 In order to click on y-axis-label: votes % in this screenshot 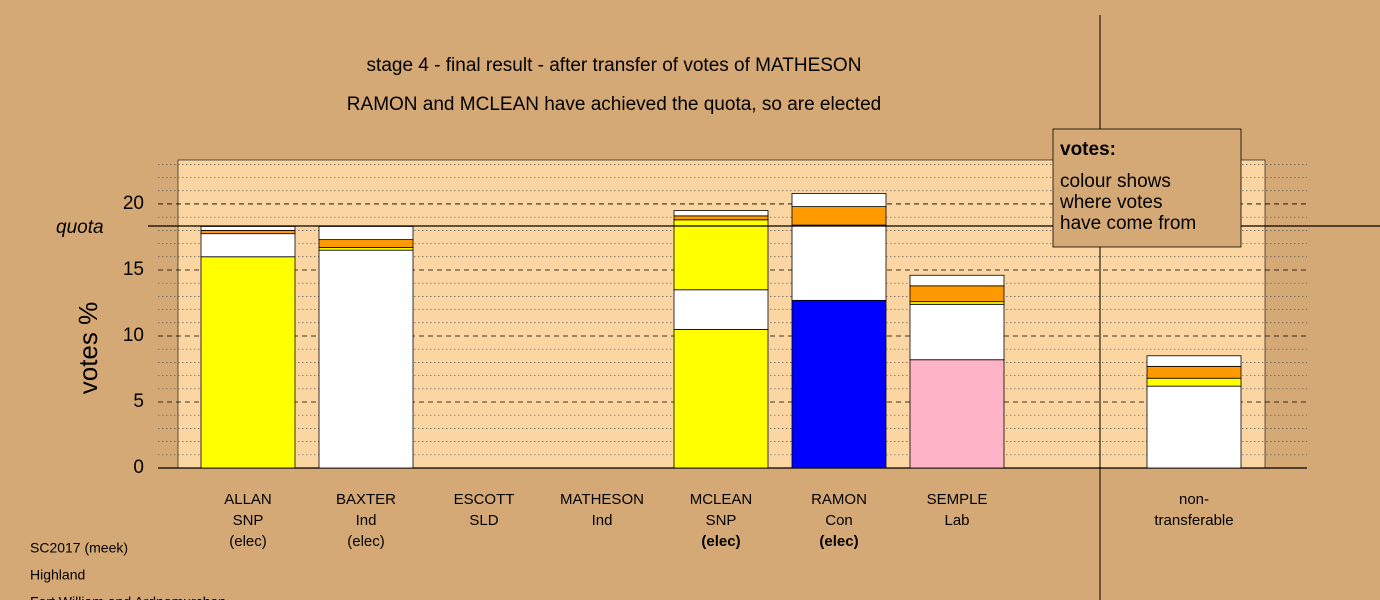, I will do `click(88, 348)`.